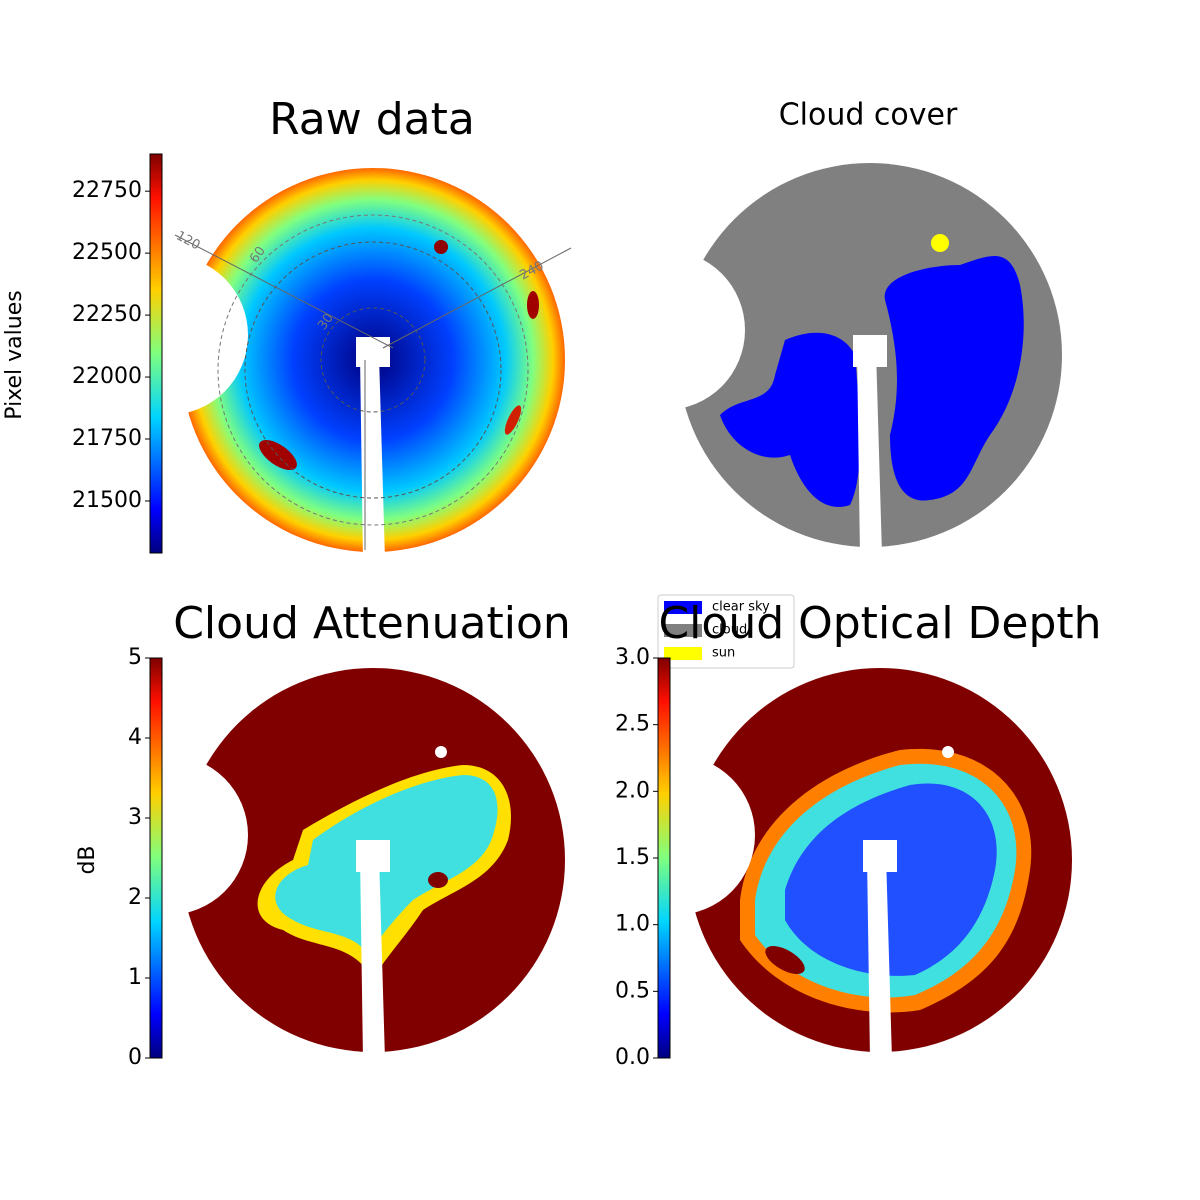 This screenshot has width=1200, height=1200. What do you see at coordinates (373, 860) in the screenshot?
I see `attenuation-image` at bounding box center [373, 860].